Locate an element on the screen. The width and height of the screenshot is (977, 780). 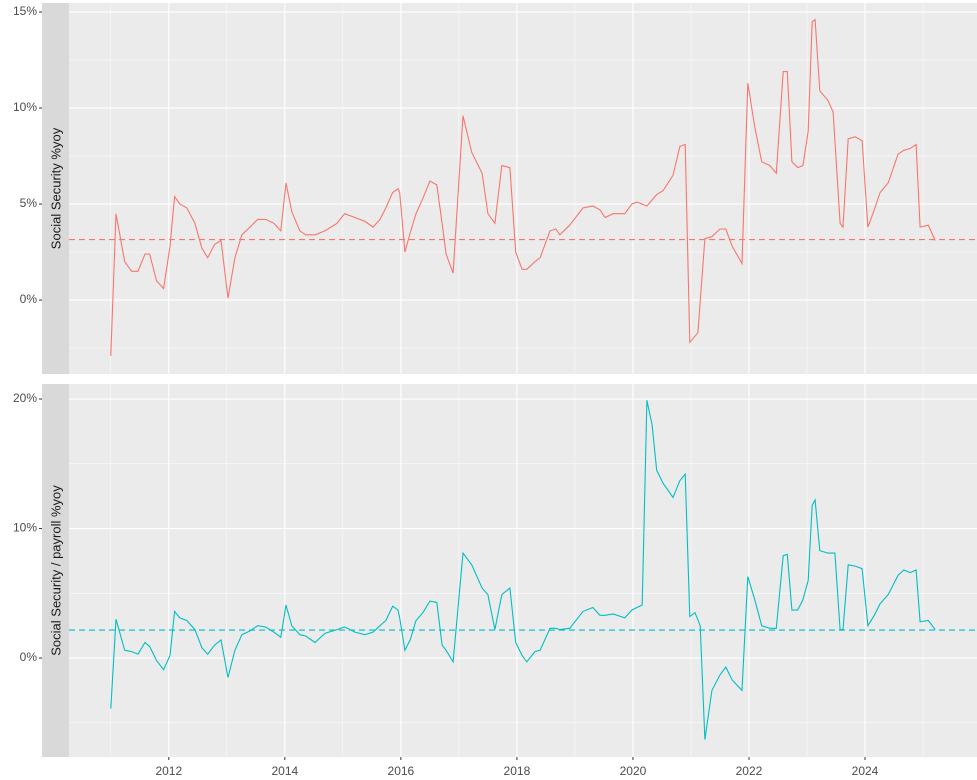
strip-label: Social Security %yoy is located at coordinates (55, 188).